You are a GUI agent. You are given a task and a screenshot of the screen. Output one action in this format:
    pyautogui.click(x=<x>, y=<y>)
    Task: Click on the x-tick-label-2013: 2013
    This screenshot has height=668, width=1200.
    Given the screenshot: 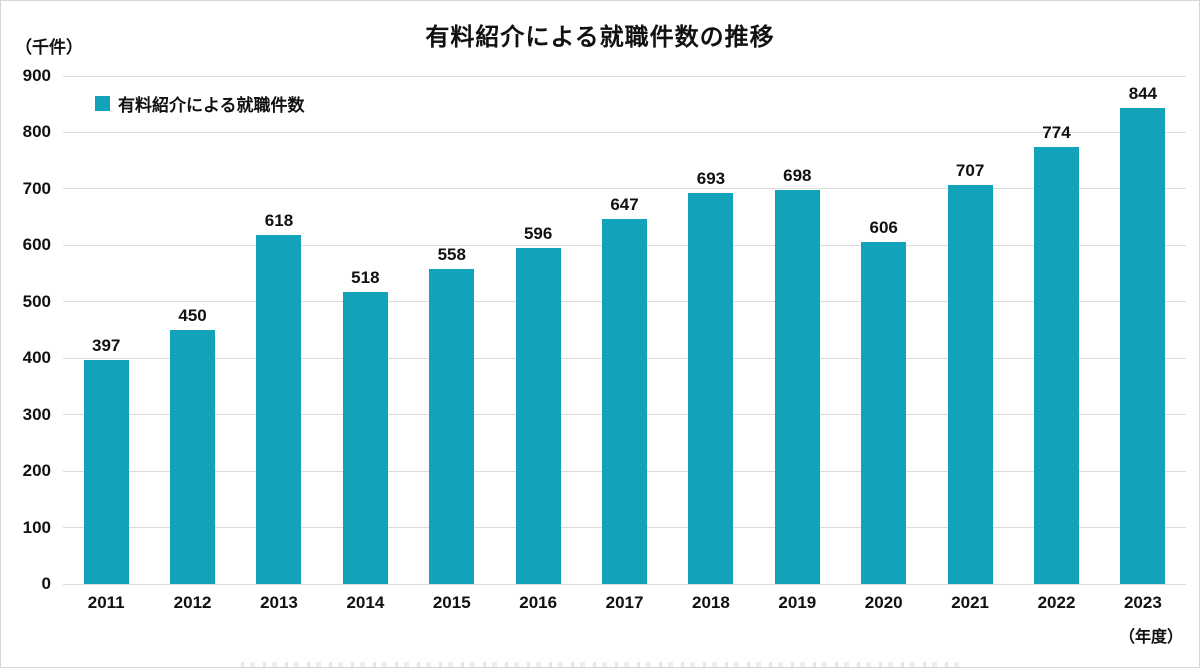 What is the action you would take?
    pyautogui.click(x=279, y=602)
    